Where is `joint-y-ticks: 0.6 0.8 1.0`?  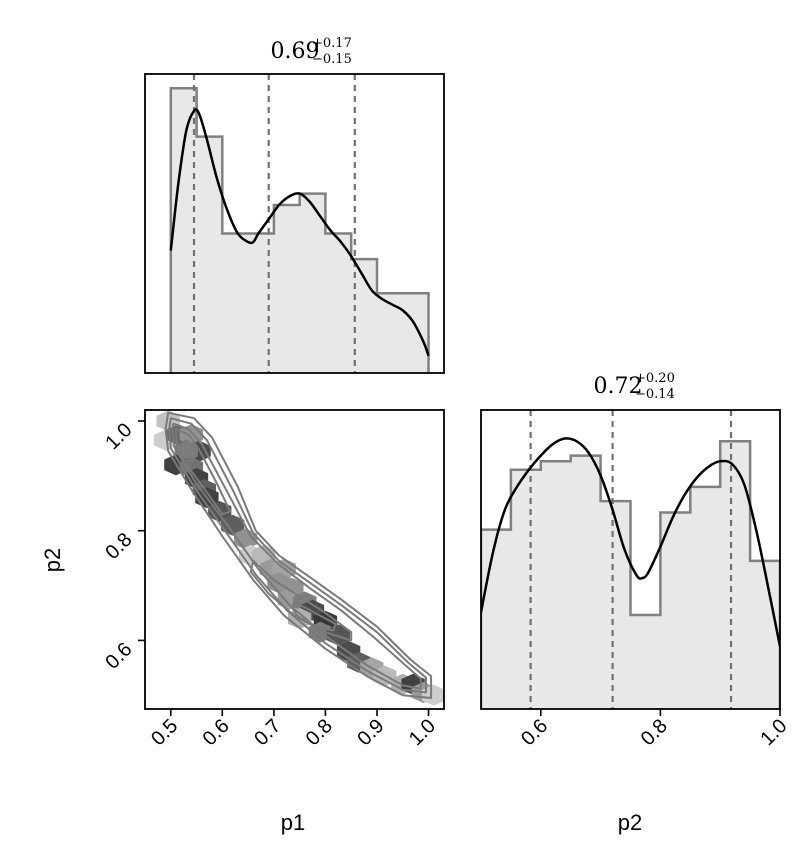 joint-y-ticks: 0.6 0.8 1.0 is located at coordinates (123, 546).